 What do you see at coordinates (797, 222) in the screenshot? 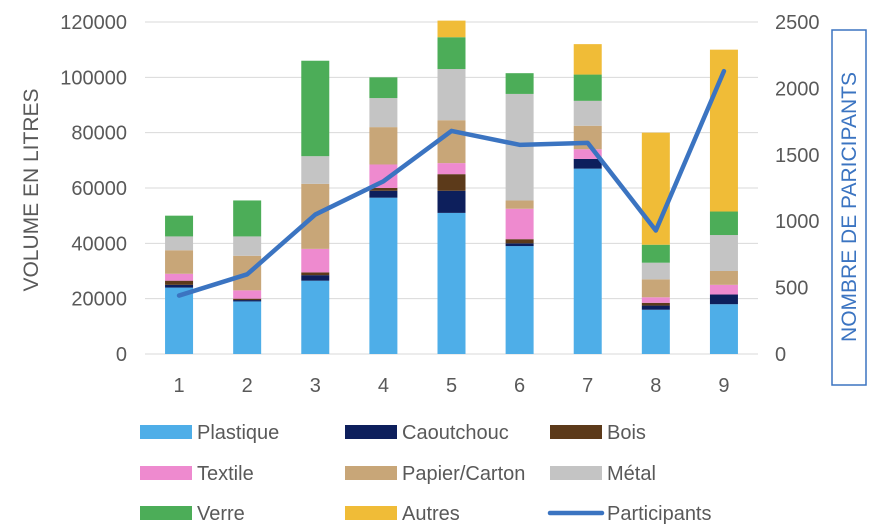
I see `y2-tick-label: 1000` at bounding box center [797, 222].